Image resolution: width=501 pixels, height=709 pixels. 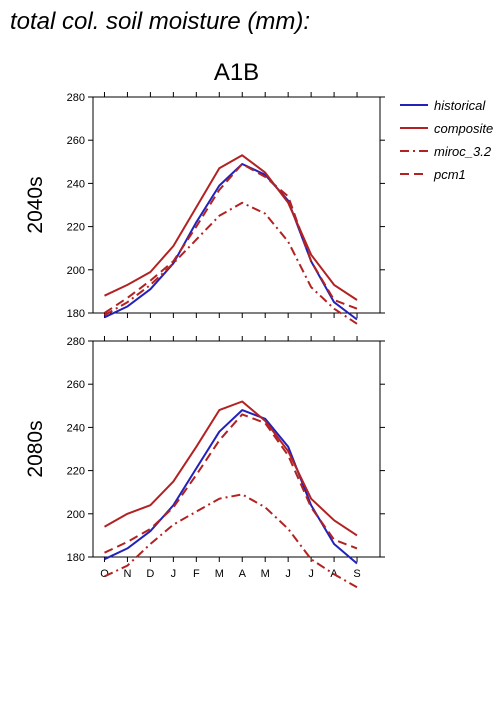 I want to click on x-tick-label: S, so click(x=356, y=574).